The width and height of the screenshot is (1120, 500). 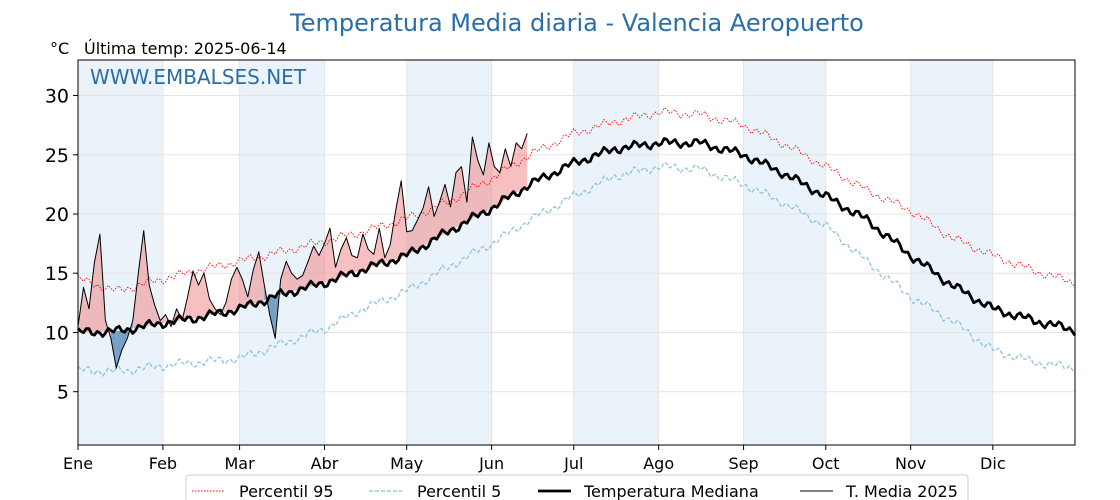 I want to click on x-tick-label: Oct, so click(x=826, y=463).